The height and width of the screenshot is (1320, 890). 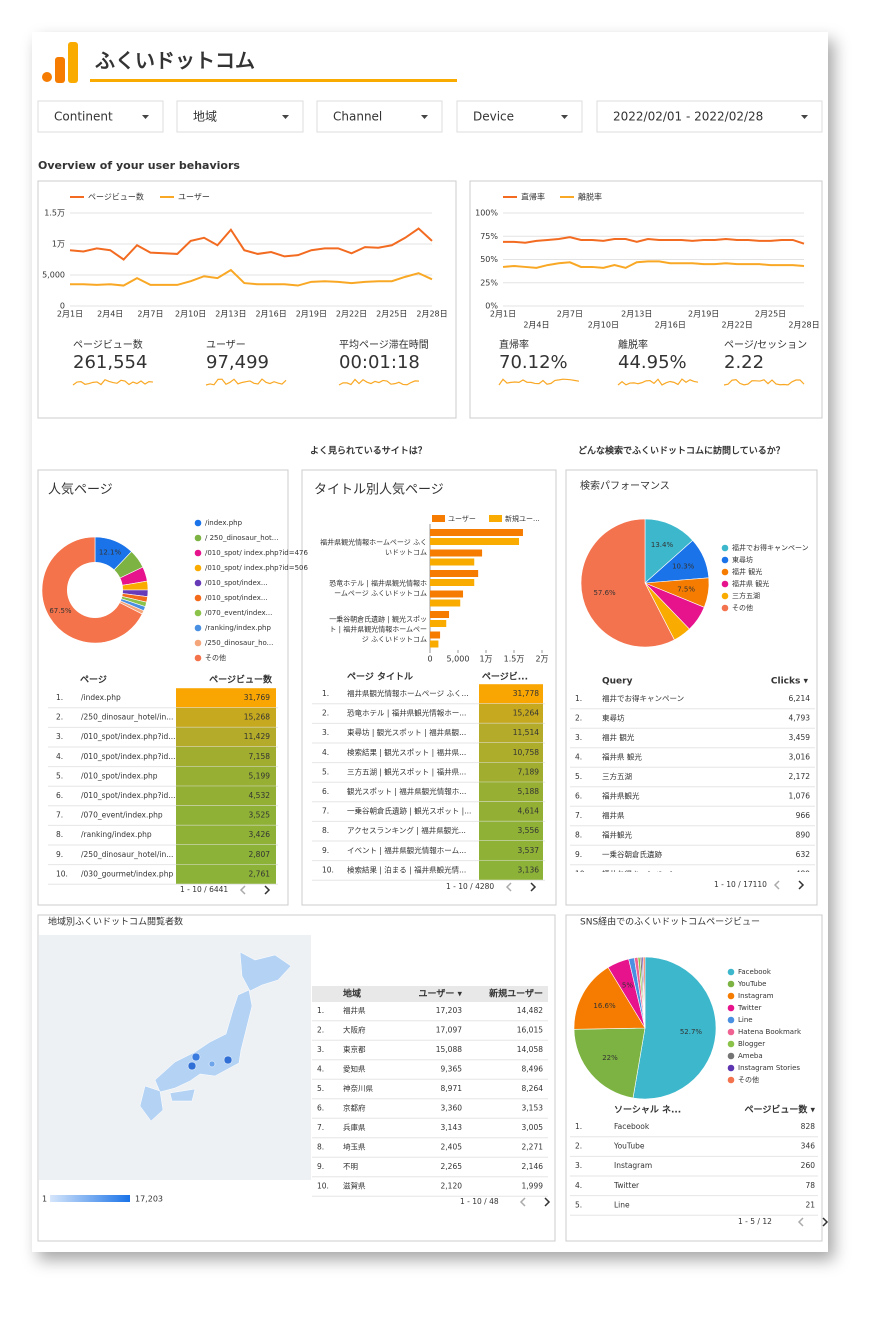 What do you see at coordinates (226, 345) in the screenshot?
I see `scorecard-label: ユーザー` at bounding box center [226, 345].